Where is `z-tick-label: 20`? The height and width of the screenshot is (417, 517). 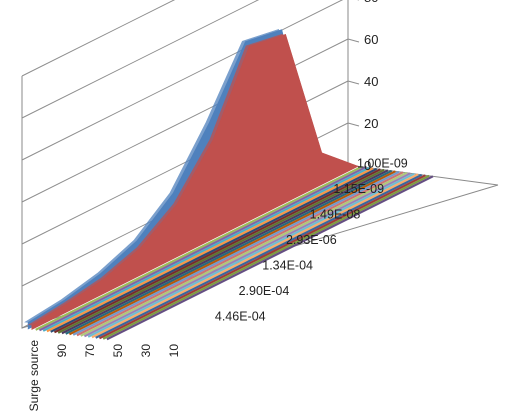 z-tick-label: 20 is located at coordinates (371, 123).